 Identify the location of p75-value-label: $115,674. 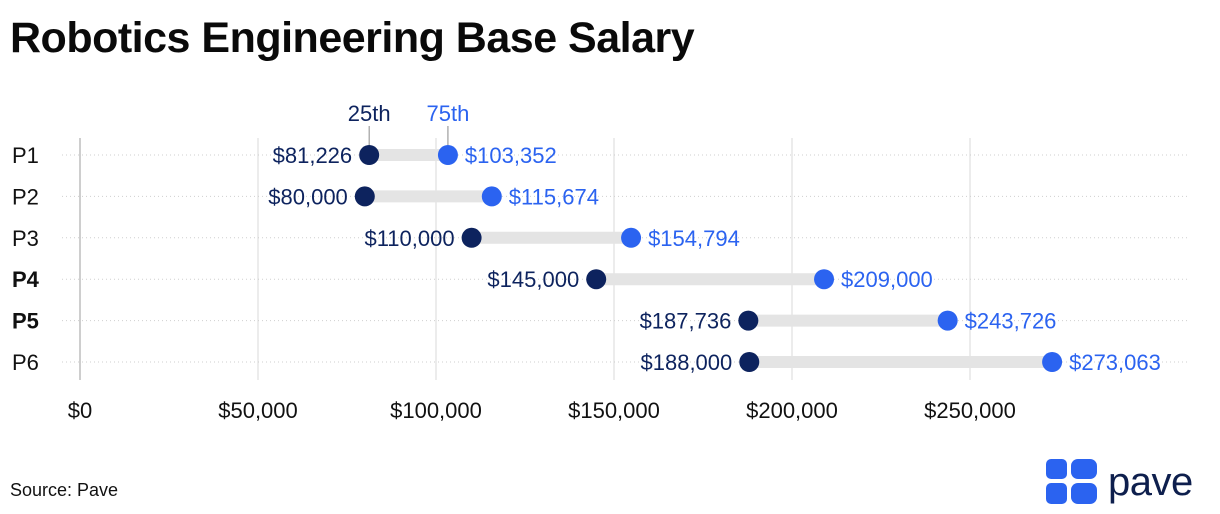
(554, 196).